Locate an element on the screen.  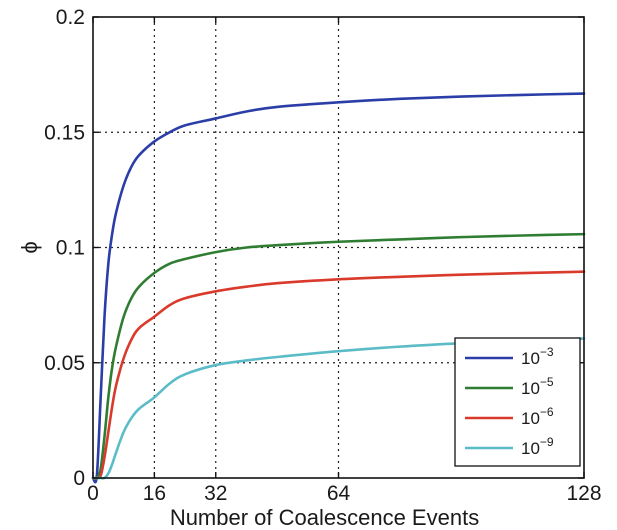
x-axis-label: Number of Coalescence Events is located at coordinates (324, 517).